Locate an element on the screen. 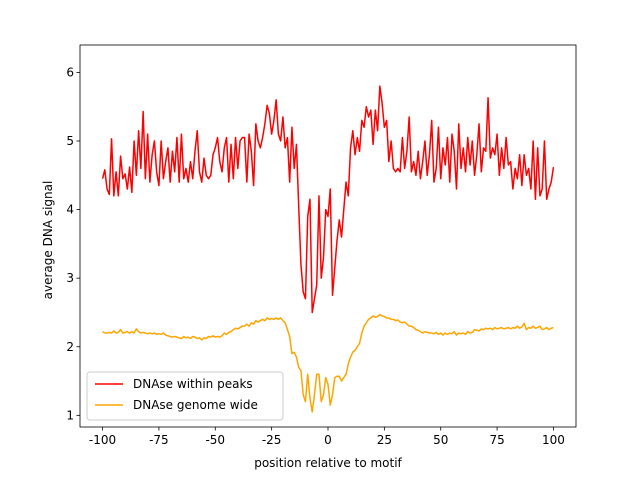  x-tick-label: 0 is located at coordinates (328, 440).